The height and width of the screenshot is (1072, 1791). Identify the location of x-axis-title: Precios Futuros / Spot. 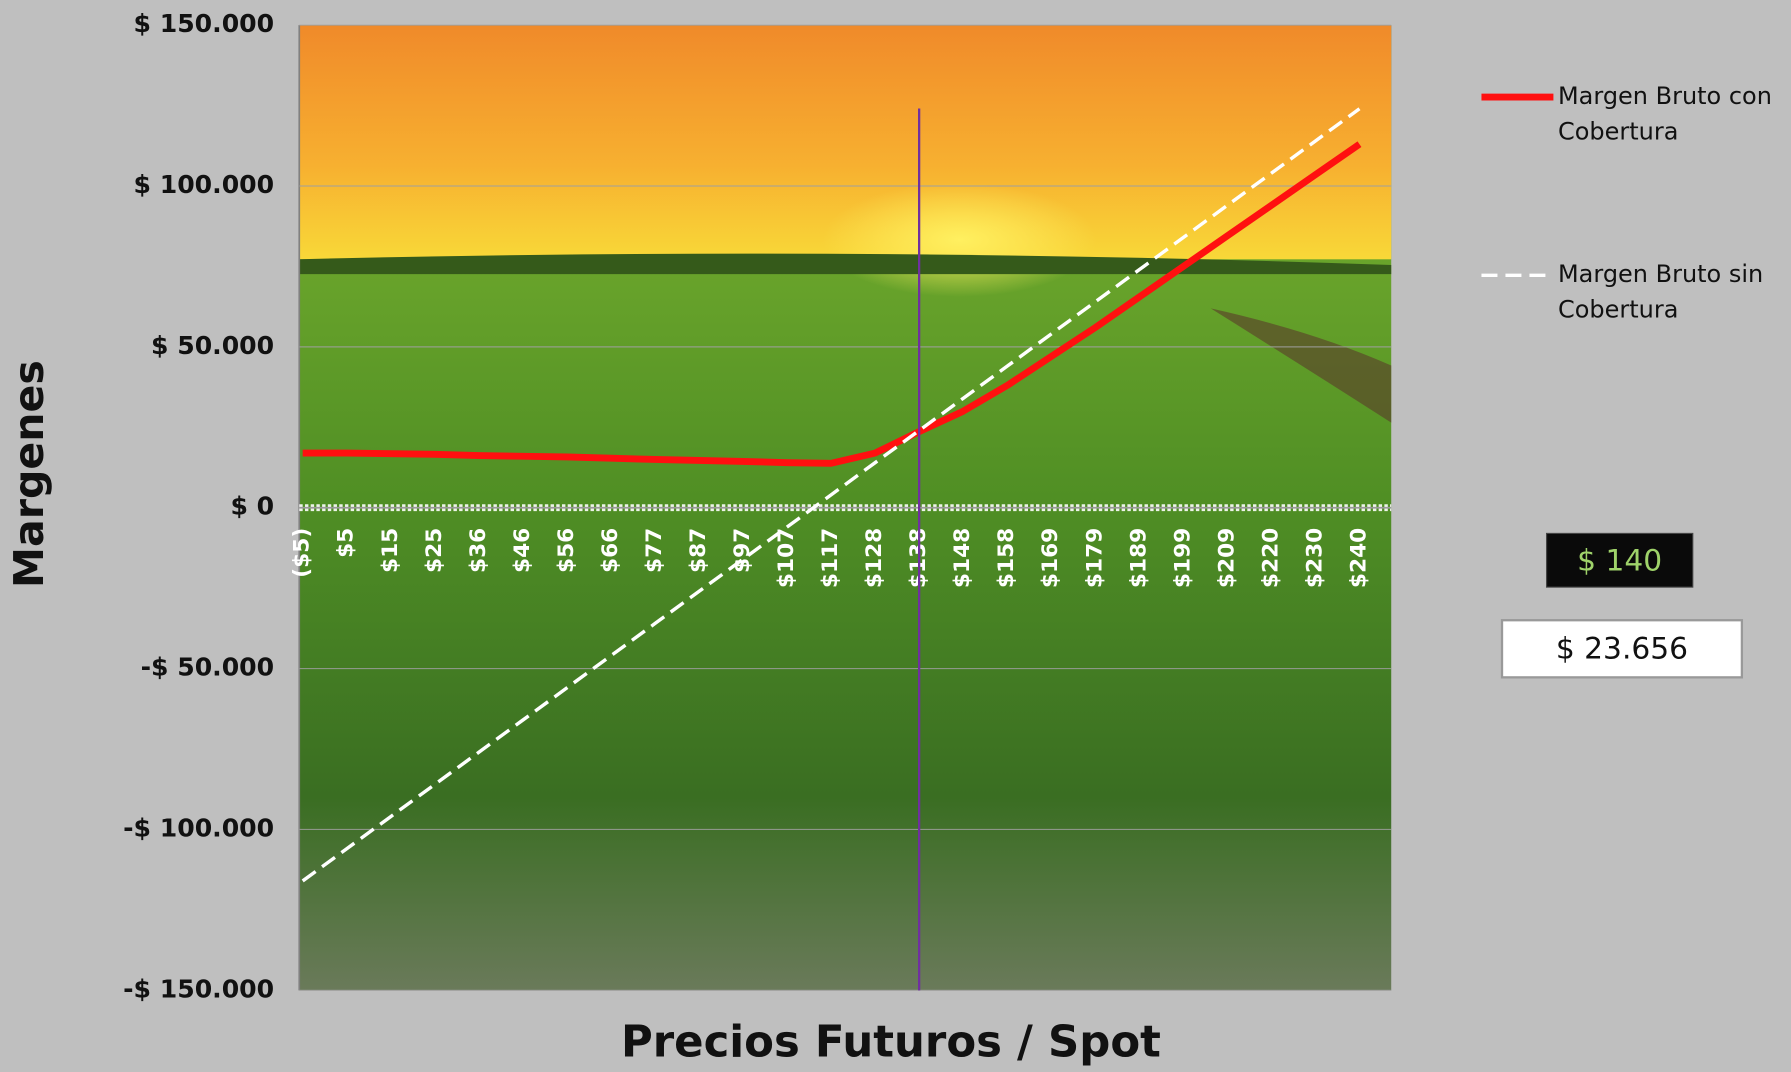
(891, 1043).